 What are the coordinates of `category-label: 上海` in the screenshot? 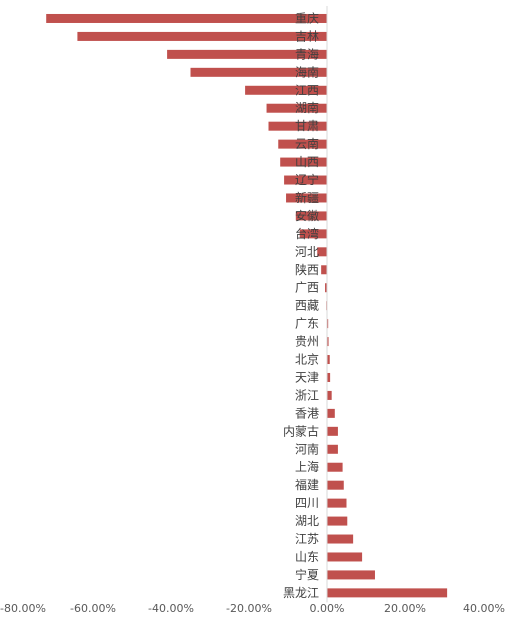 It's located at (307, 466).